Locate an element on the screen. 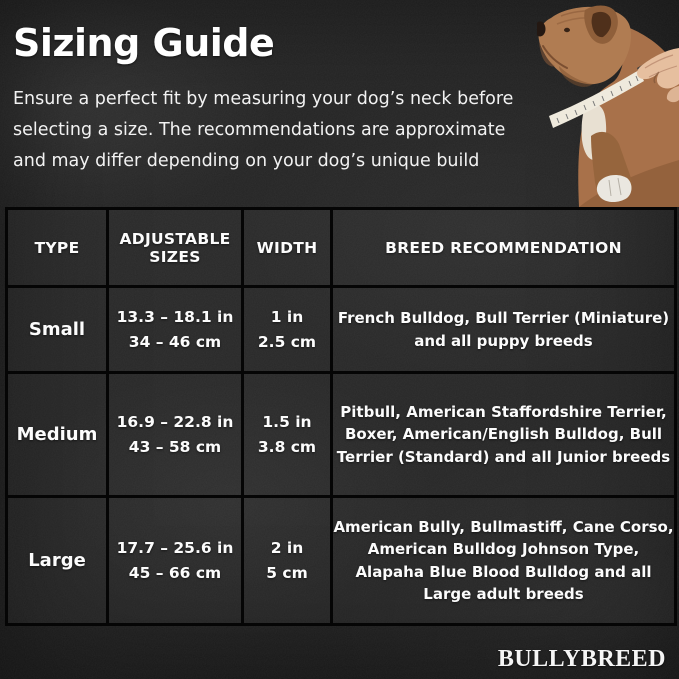 Image resolution: width=679 pixels, height=679 pixels. sizes-cm: 34 – 46 cm is located at coordinates (175, 341).